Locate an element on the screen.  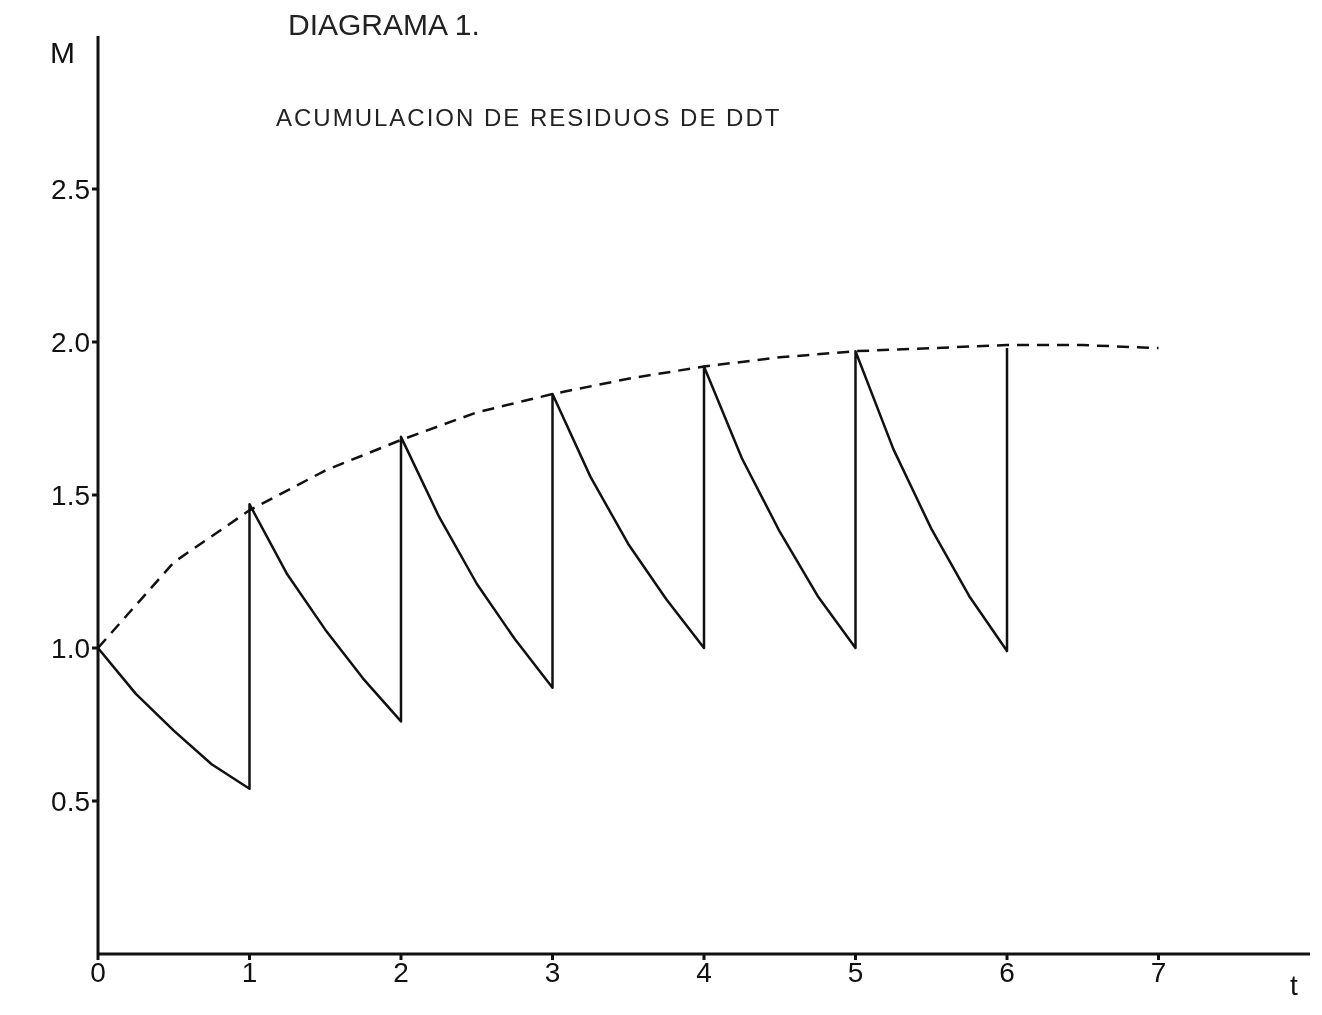
chart-title: DIAGRAMA 1. is located at coordinates (384, 25).